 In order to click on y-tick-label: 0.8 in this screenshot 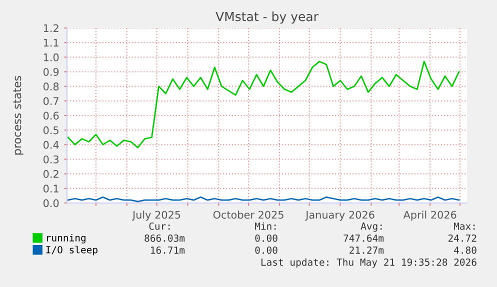, I will do `click(51, 86)`.